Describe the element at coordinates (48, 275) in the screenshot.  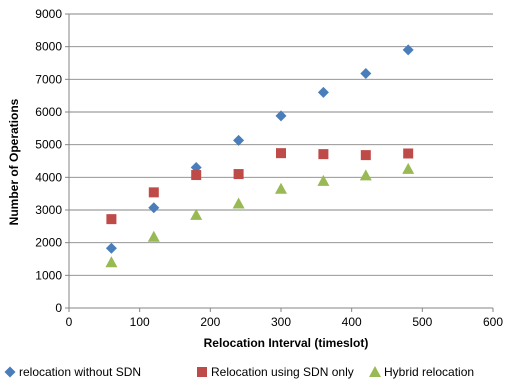
I see `y-tick-label: 1000` at that location.